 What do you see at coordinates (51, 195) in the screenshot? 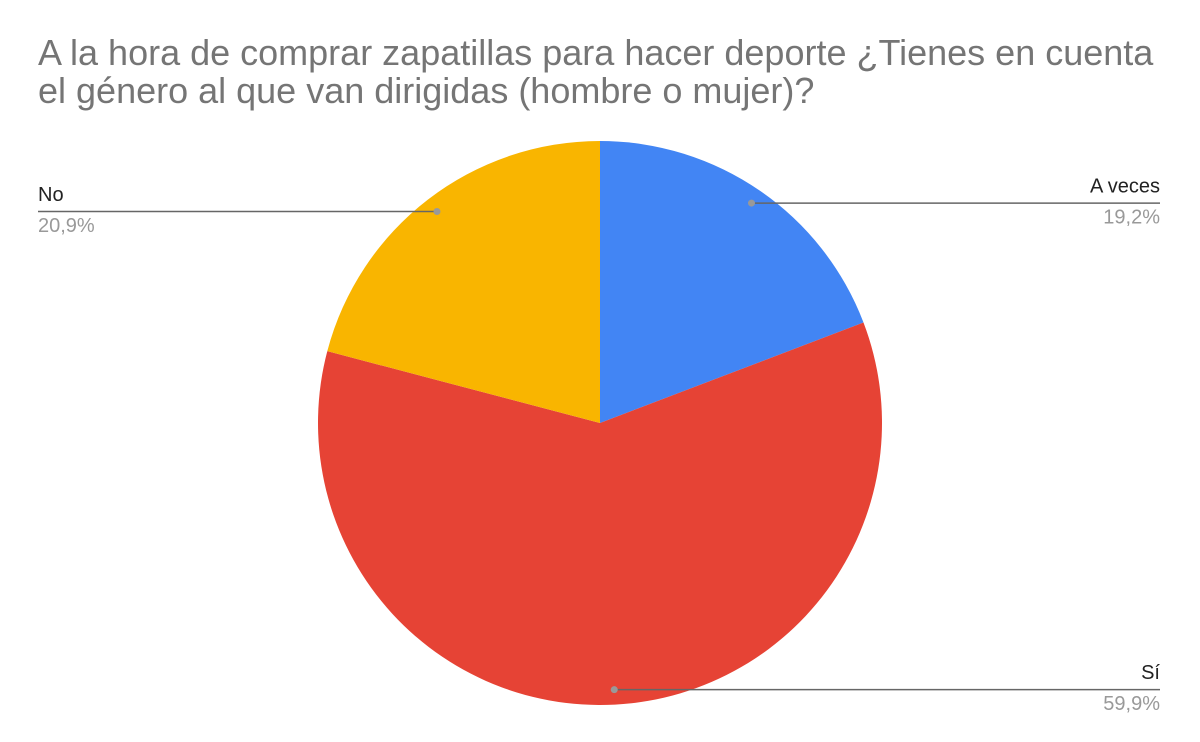
I see `slice-label: No` at bounding box center [51, 195].